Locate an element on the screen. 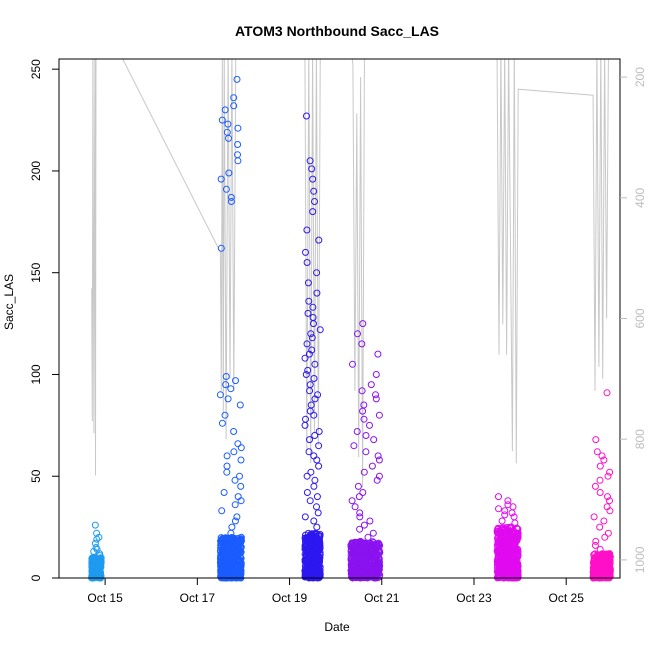 Image resolution: width=650 pixels, height=655 pixels. y-tick-label: 100 is located at coordinates (36, 374).